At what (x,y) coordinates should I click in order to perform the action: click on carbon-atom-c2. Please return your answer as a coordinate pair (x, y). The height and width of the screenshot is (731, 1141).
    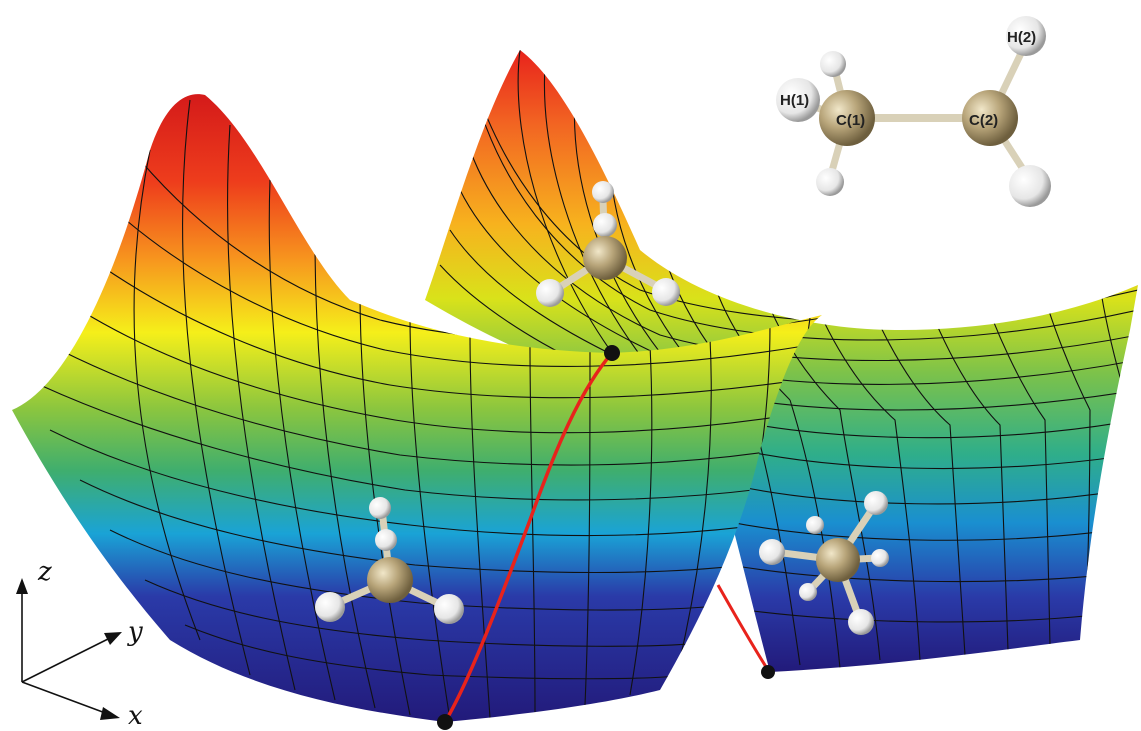
    Looking at the image, I should click on (990, 118).